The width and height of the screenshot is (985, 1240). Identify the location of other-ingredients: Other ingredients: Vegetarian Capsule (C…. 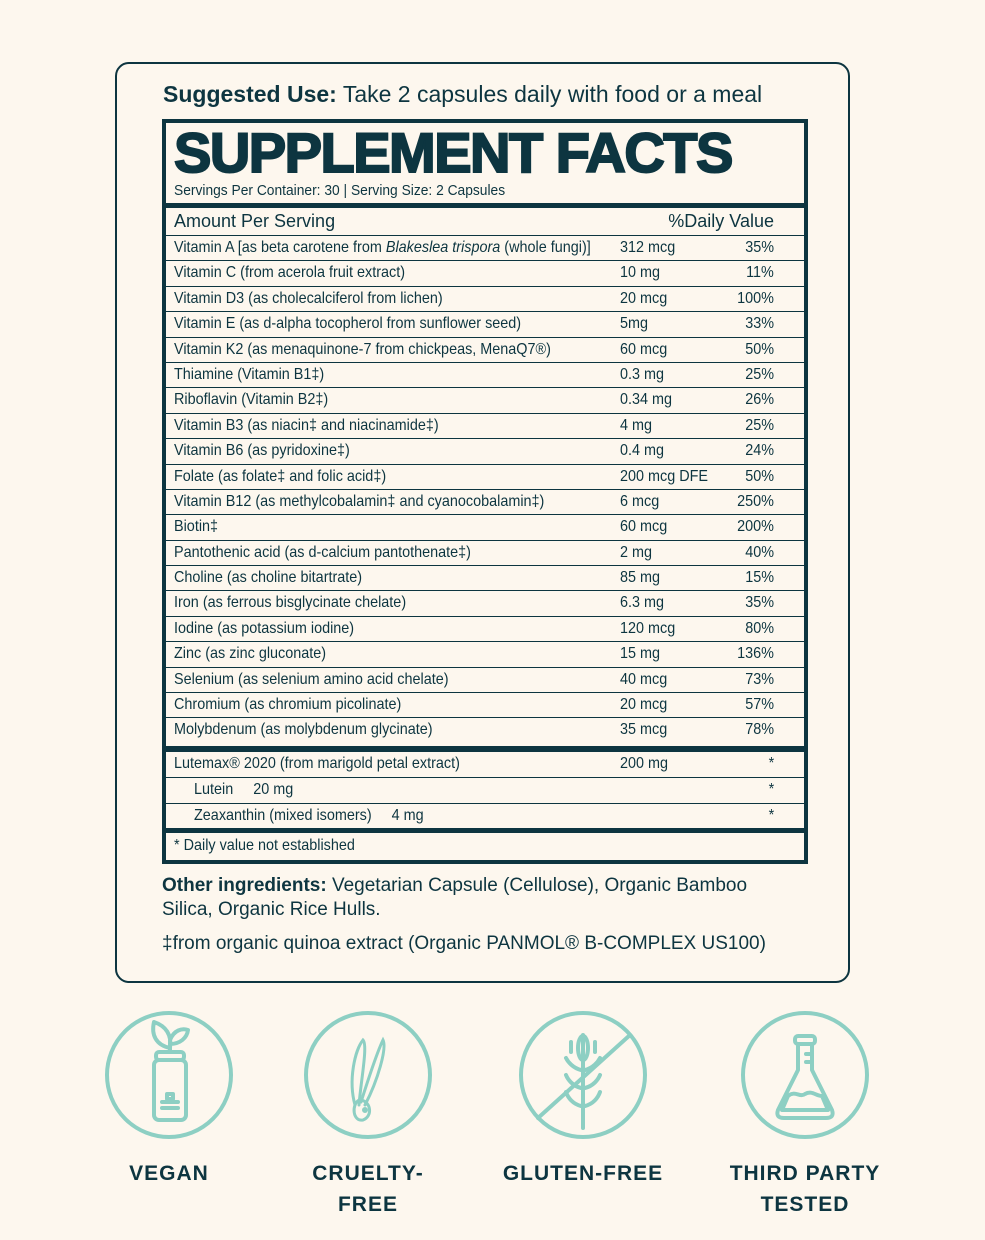
(455, 897).